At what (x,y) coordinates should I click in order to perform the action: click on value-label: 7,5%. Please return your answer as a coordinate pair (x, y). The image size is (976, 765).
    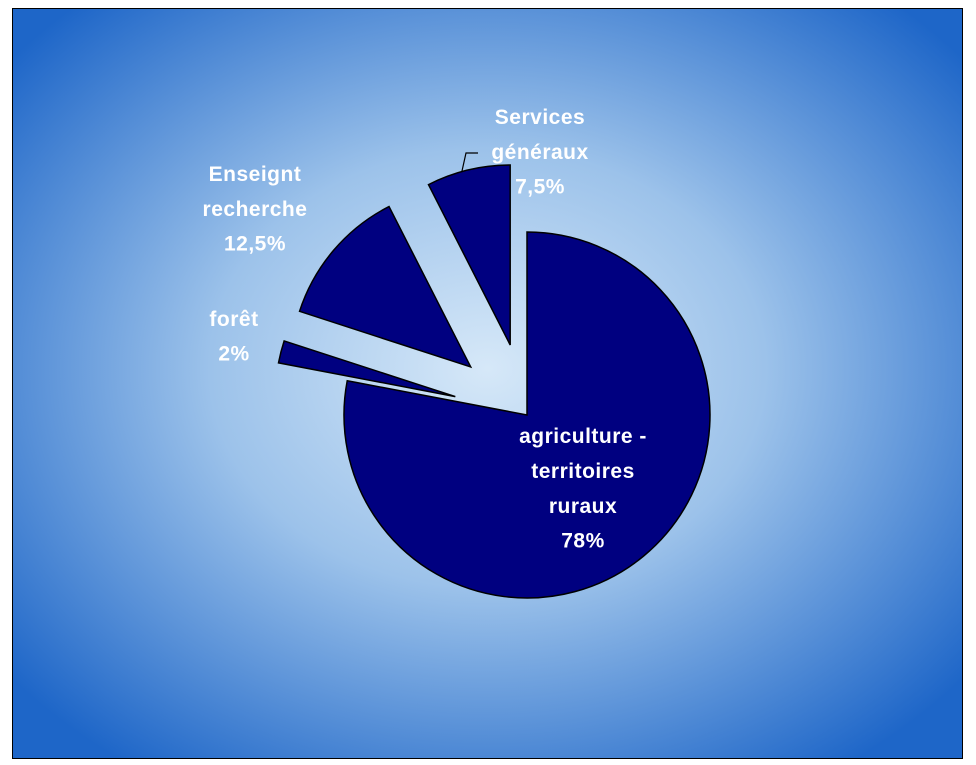
    Looking at the image, I should click on (540, 187).